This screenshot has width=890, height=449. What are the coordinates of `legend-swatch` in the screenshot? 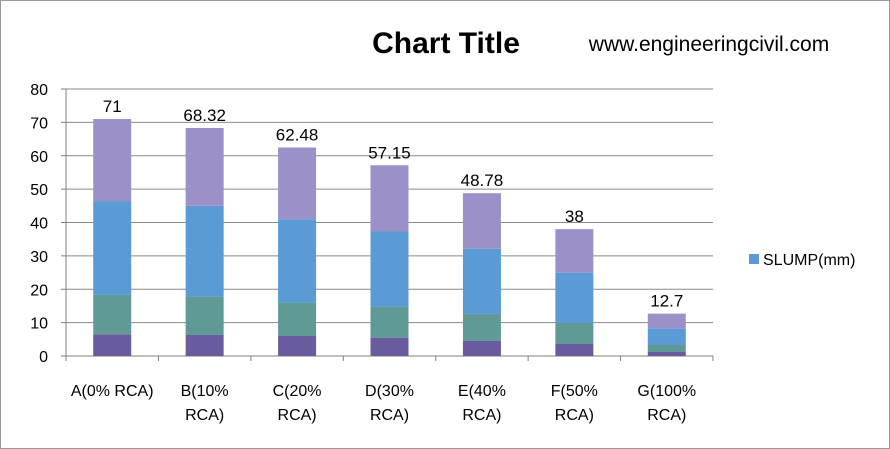 It's located at (754, 259).